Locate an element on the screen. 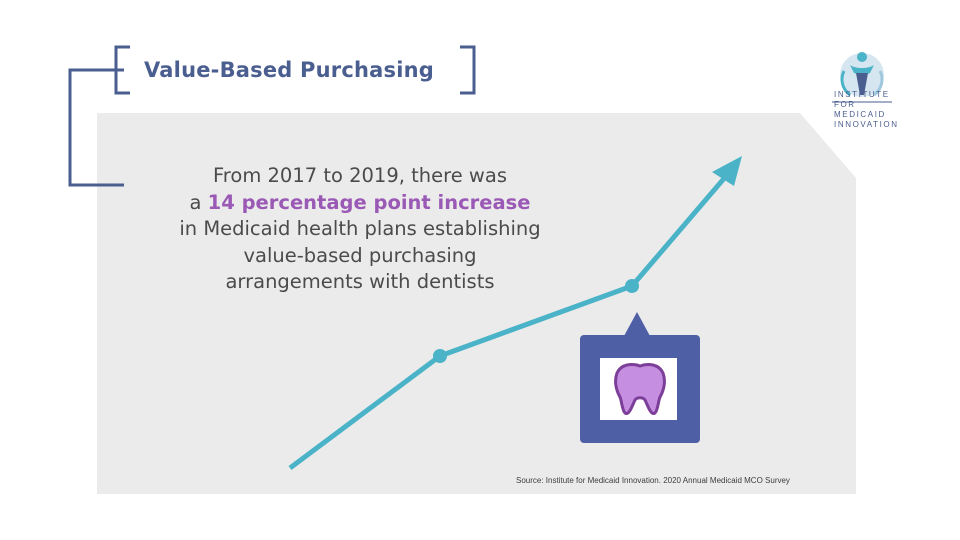 The height and width of the screenshot is (540, 960). title-right-bracket is located at coordinates (468, 70).